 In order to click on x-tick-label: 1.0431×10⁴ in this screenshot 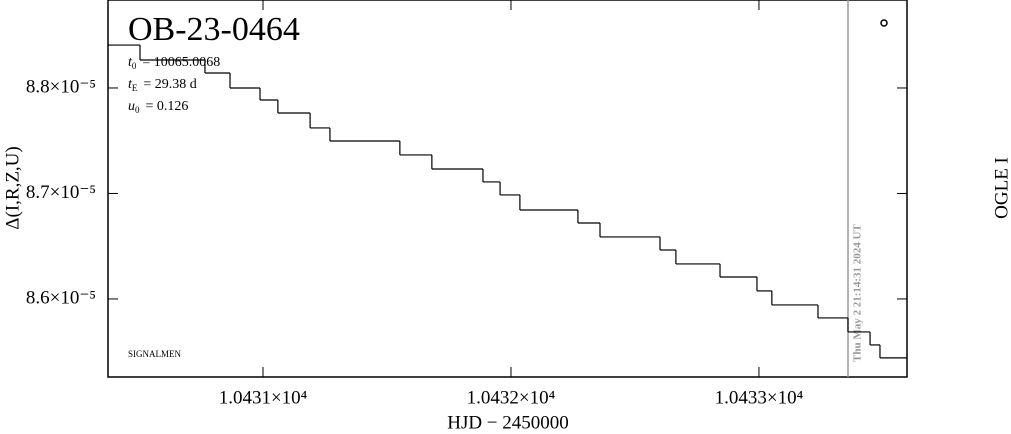, I will do `click(263, 397)`.